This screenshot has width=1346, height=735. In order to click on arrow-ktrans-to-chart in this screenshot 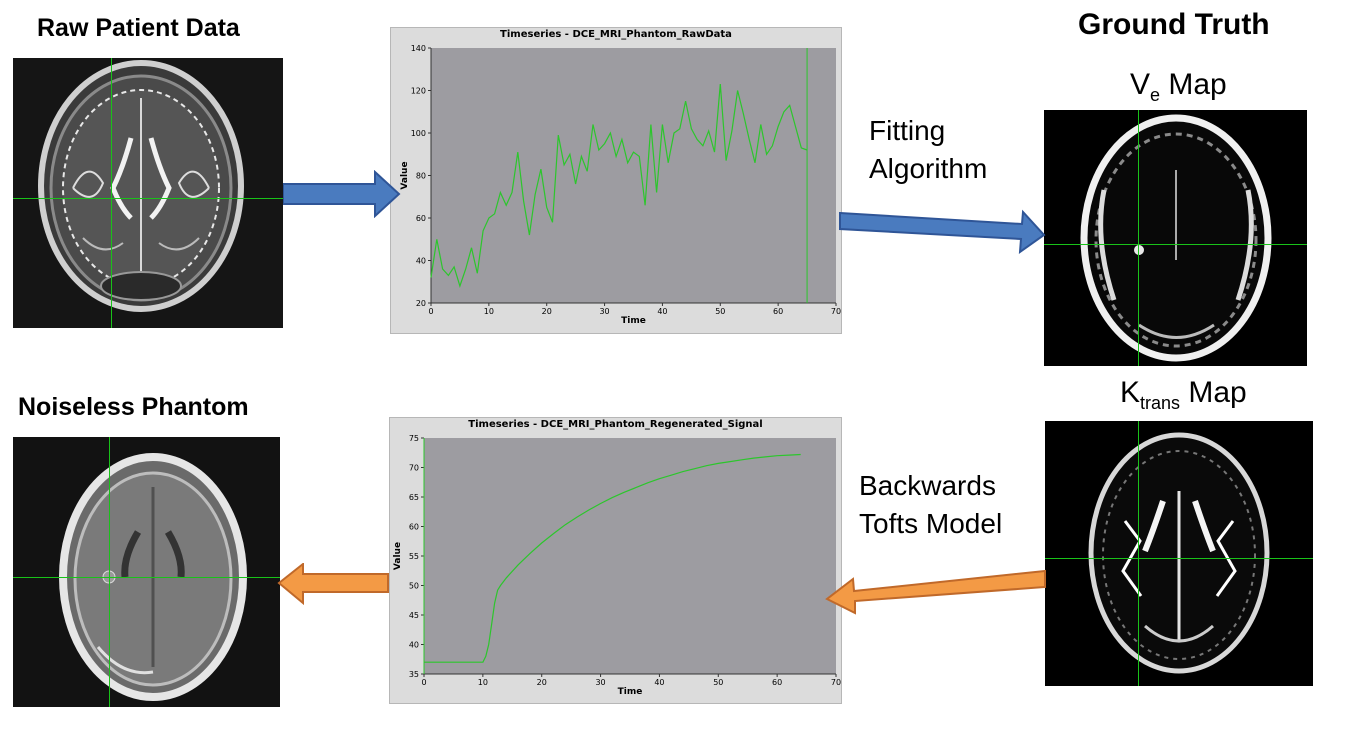, I will do `click(935, 592)`.